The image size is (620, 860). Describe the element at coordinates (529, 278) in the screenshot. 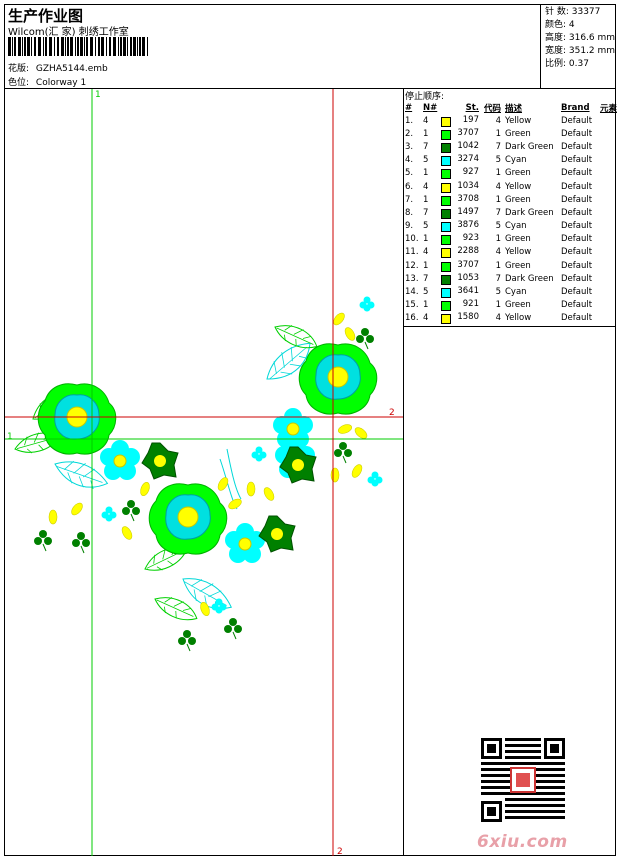

I see `stop-description: Dark Green` at that location.